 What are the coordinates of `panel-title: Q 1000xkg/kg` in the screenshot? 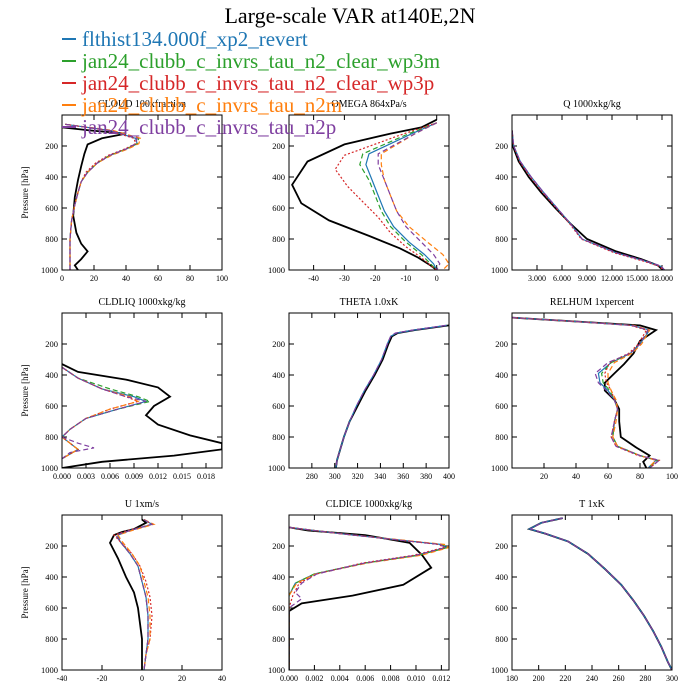 It's located at (592, 104).